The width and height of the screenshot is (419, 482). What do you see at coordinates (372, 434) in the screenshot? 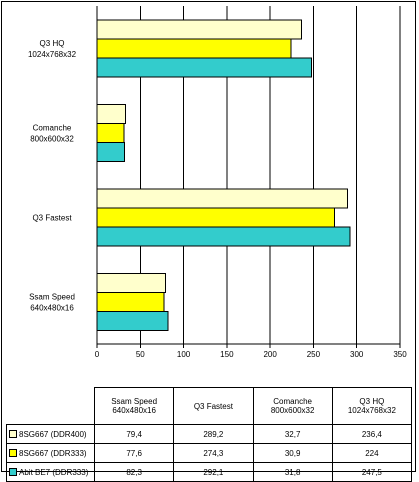
I see `table-cell: 236,4` at bounding box center [372, 434].